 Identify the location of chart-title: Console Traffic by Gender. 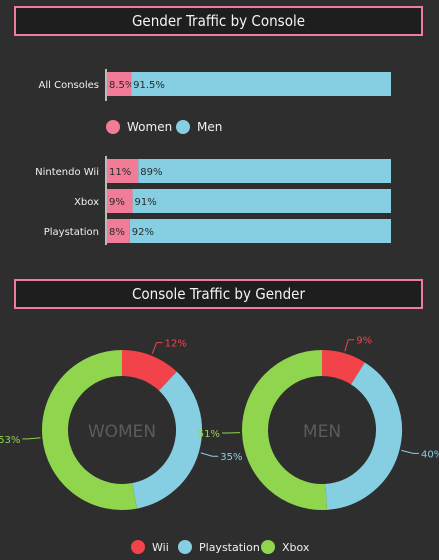
(218, 294).